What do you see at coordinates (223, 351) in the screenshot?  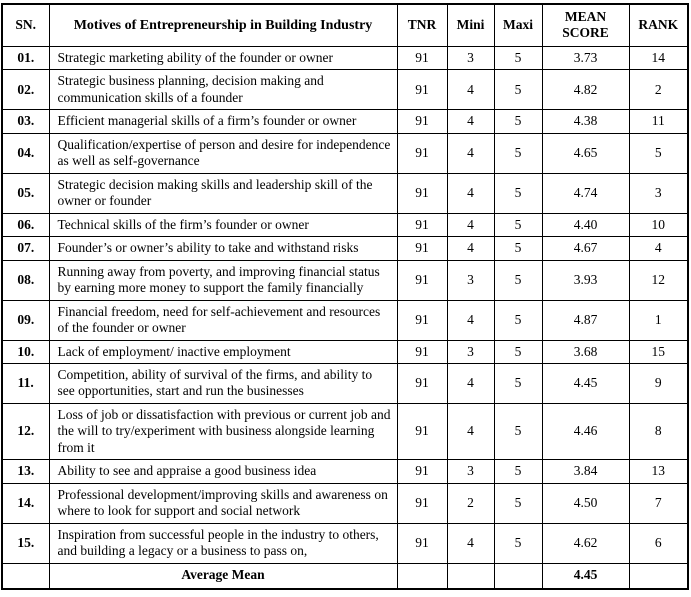 I see `row-motive: Lack of employment/ inactive employment` at bounding box center [223, 351].